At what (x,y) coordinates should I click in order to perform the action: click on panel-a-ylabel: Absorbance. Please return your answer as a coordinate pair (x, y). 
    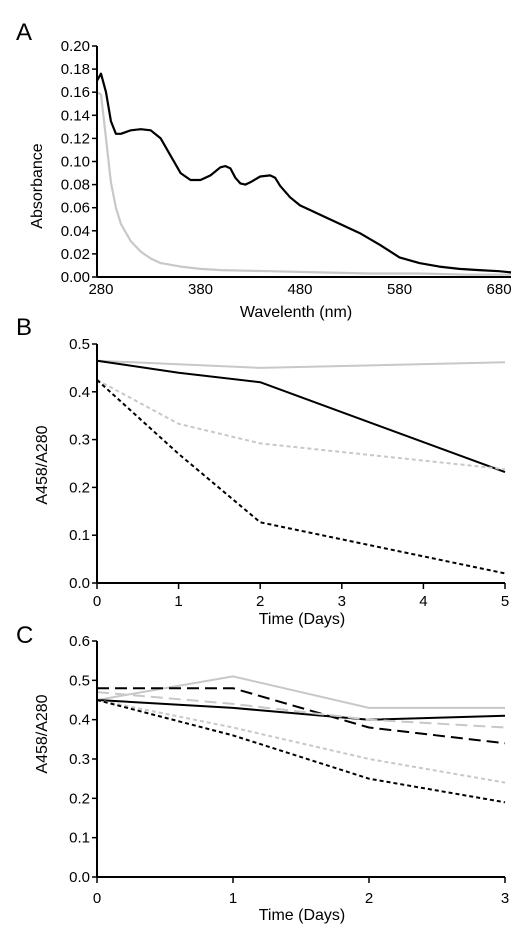
    Looking at the image, I should click on (37, 185).